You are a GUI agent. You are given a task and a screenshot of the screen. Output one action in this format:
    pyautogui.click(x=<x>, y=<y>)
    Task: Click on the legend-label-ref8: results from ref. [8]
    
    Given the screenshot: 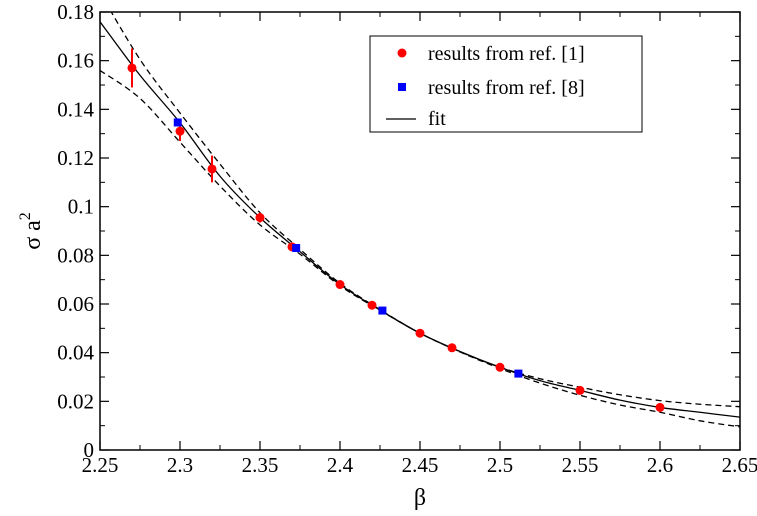 What is the action you would take?
    pyautogui.click(x=506, y=88)
    